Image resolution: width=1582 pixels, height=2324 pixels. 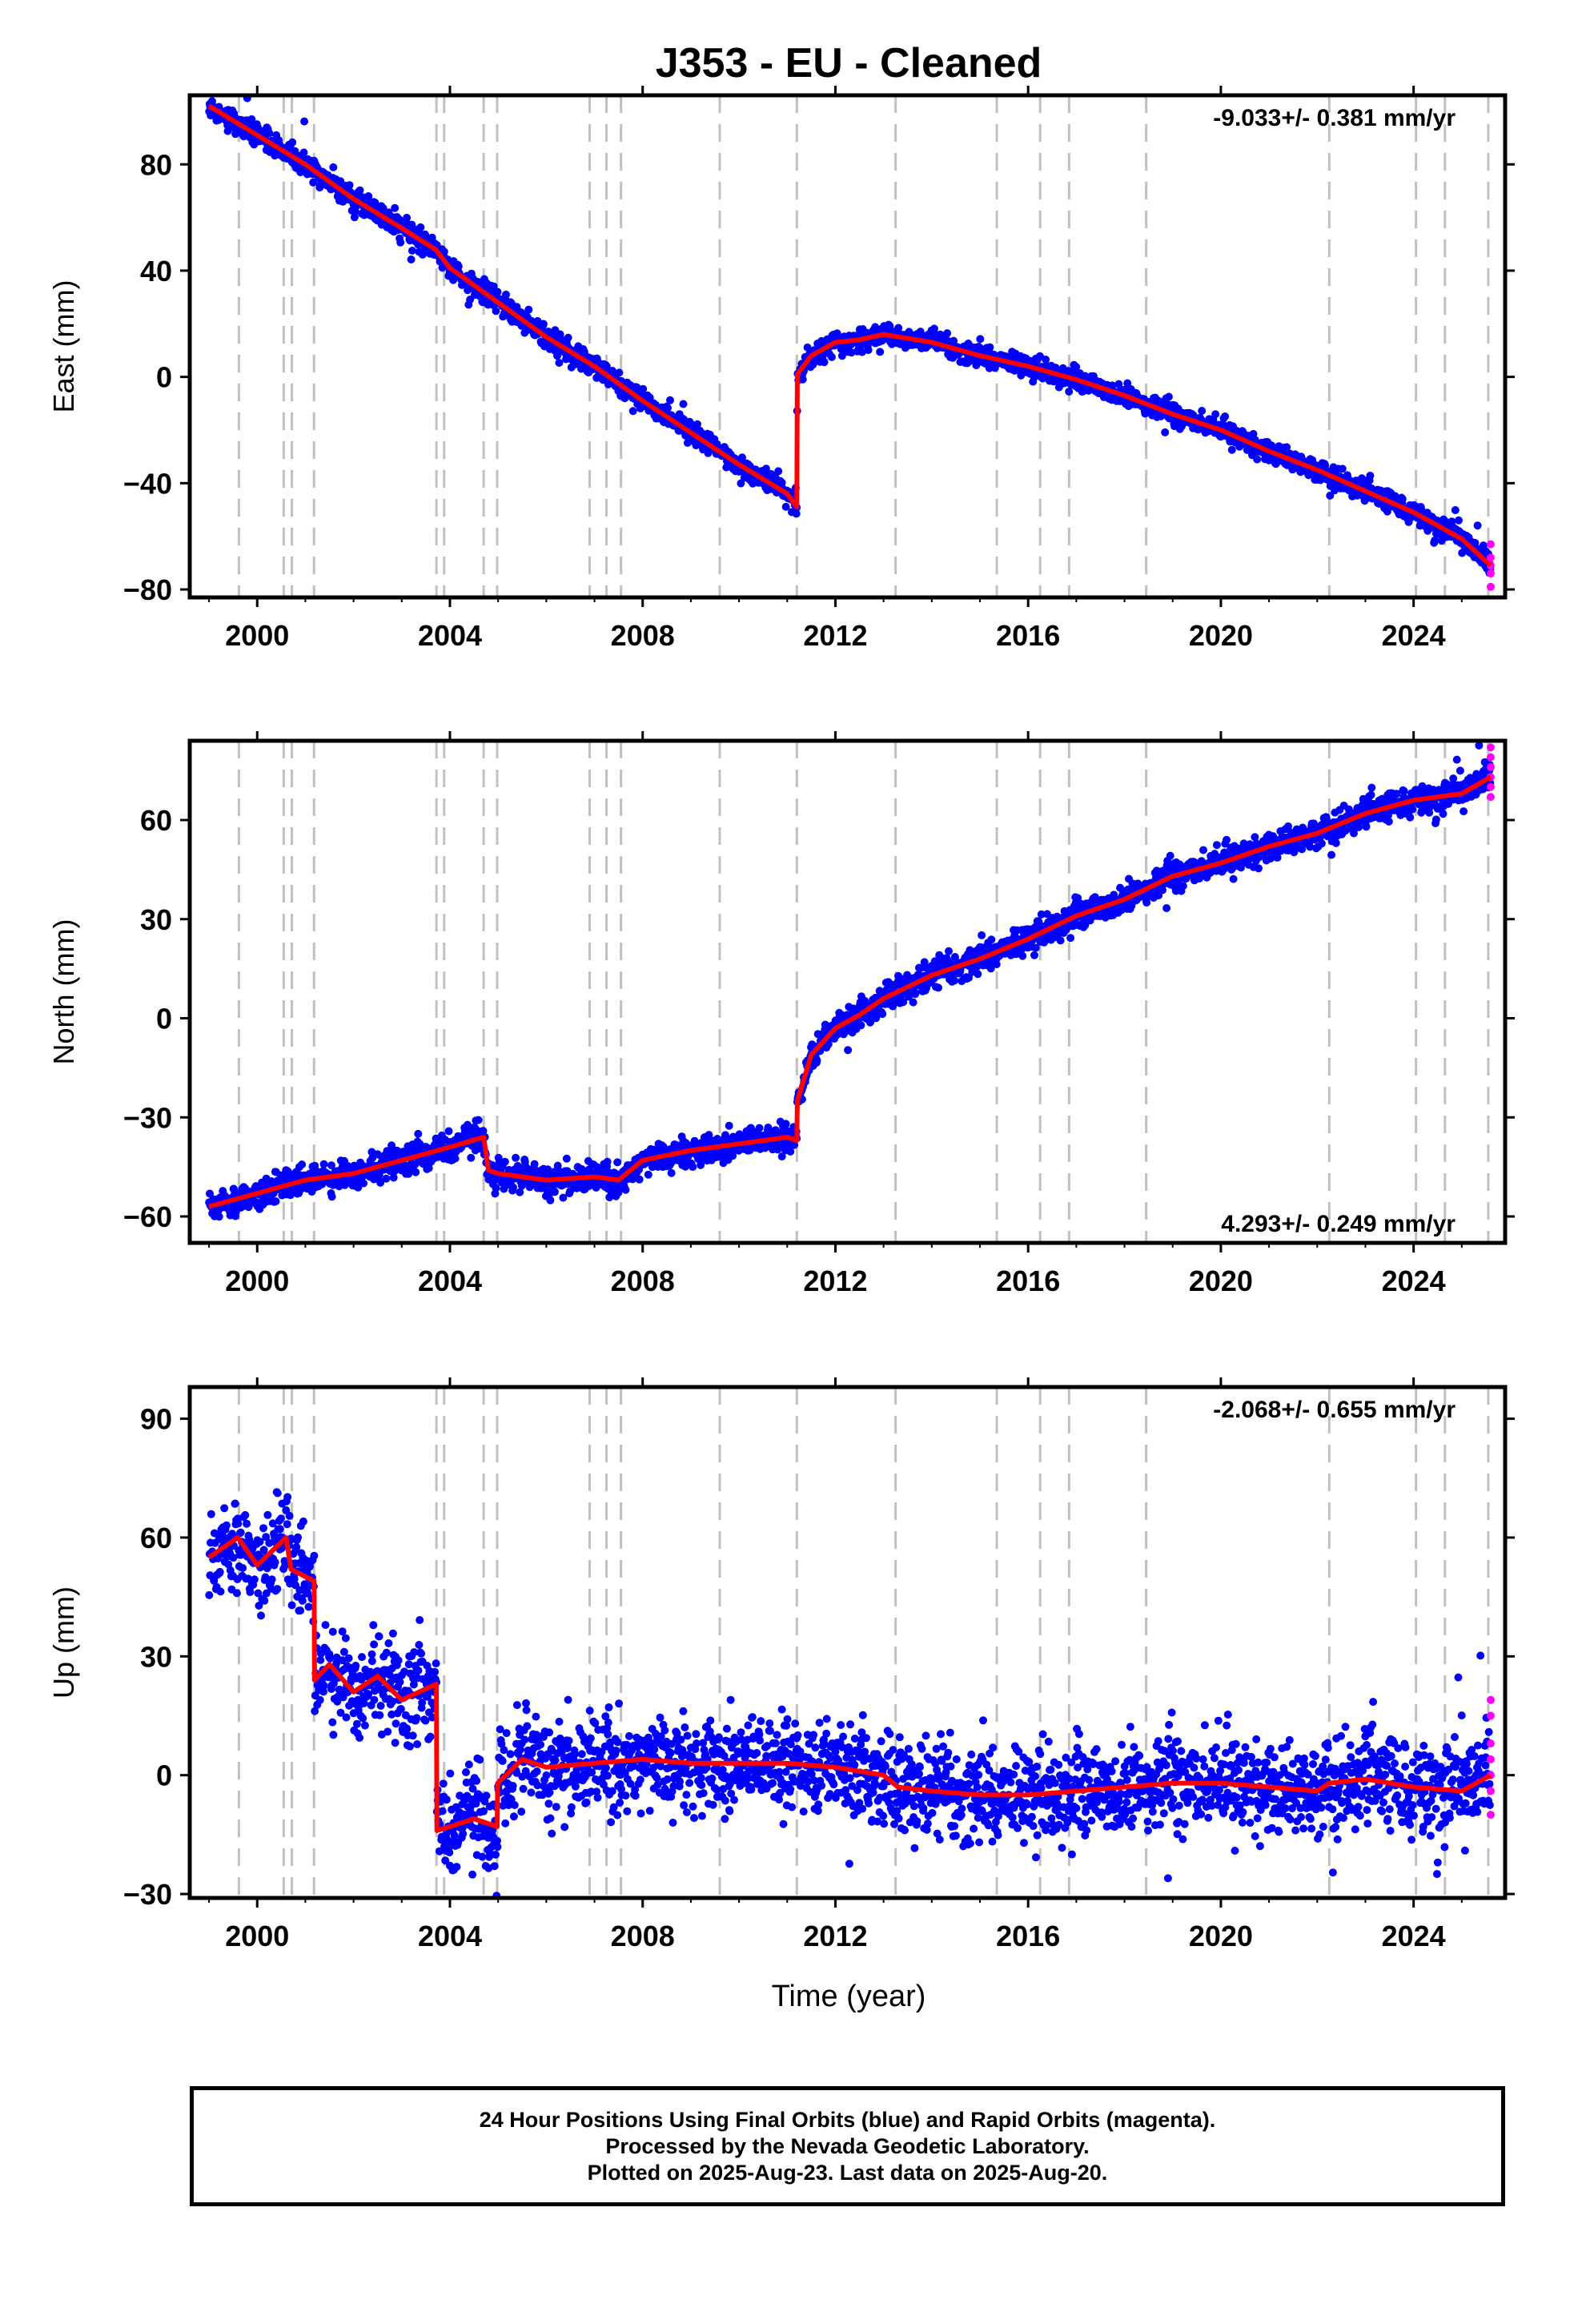 What do you see at coordinates (147, 590) in the screenshot?
I see `y-tick-label: −80` at bounding box center [147, 590].